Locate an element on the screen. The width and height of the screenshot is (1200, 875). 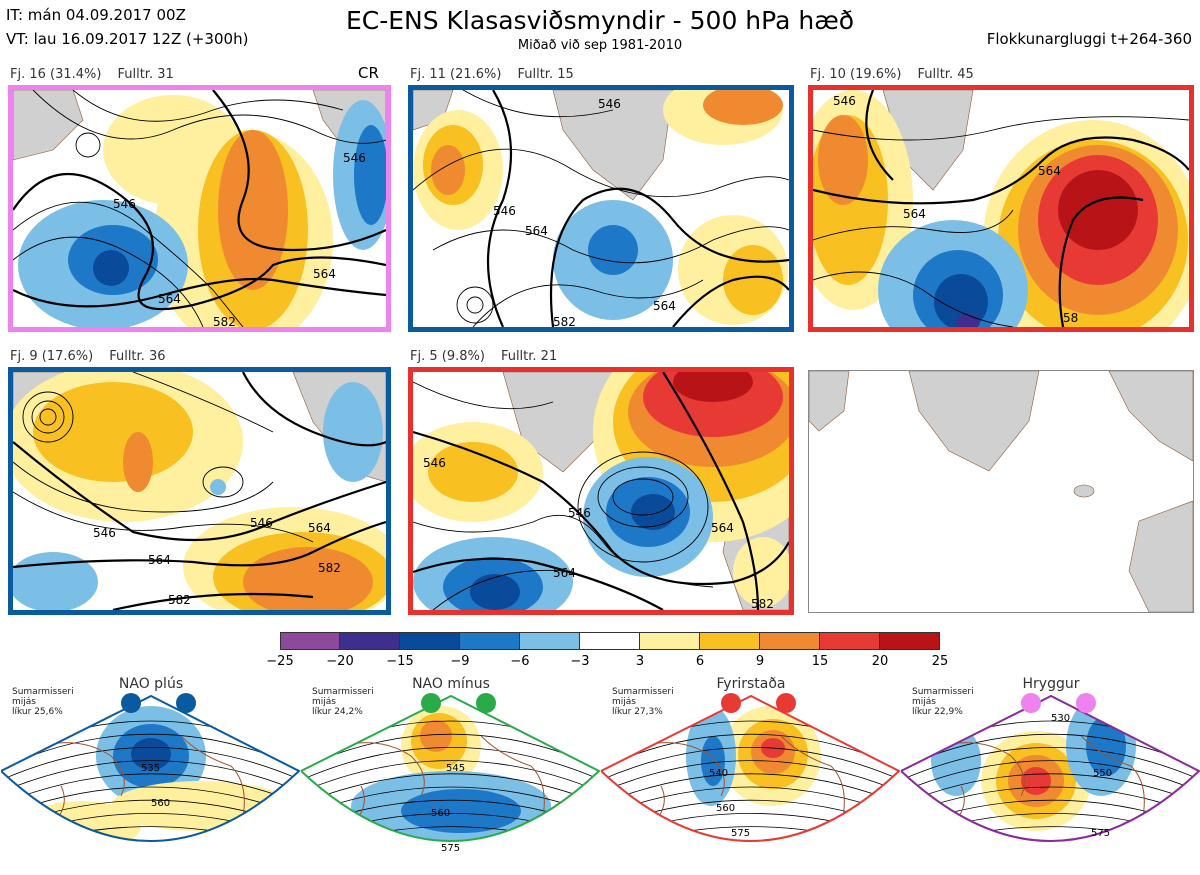
map-panel-4-graphic: 546 546 564 582 564 582 is located at coordinates (199, 491).